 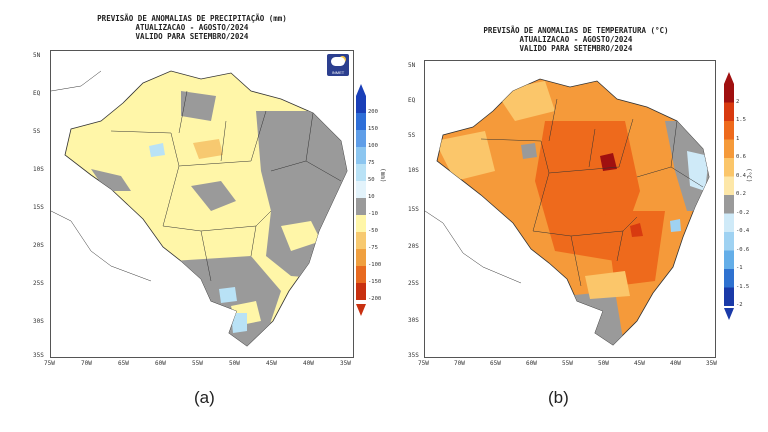 What do you see at coordinates (86, 363) in the screenshot?
I see `xtick-70w: 70W` at bounding box center [86, 363].